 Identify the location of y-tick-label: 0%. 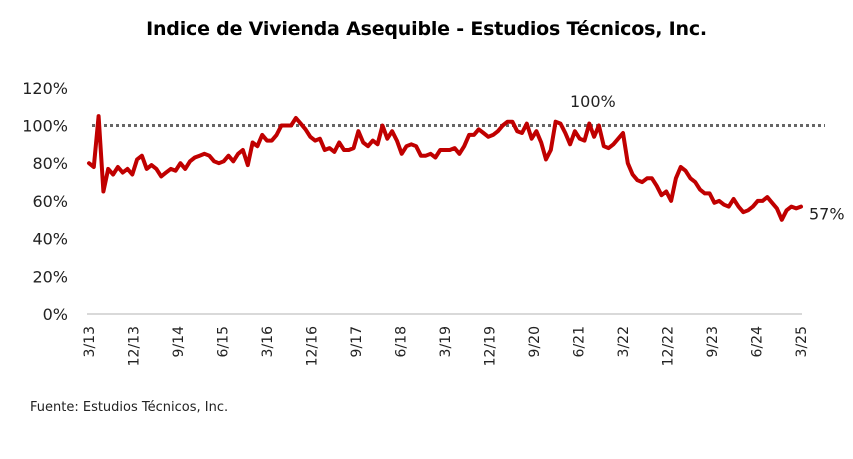
(55, 314).